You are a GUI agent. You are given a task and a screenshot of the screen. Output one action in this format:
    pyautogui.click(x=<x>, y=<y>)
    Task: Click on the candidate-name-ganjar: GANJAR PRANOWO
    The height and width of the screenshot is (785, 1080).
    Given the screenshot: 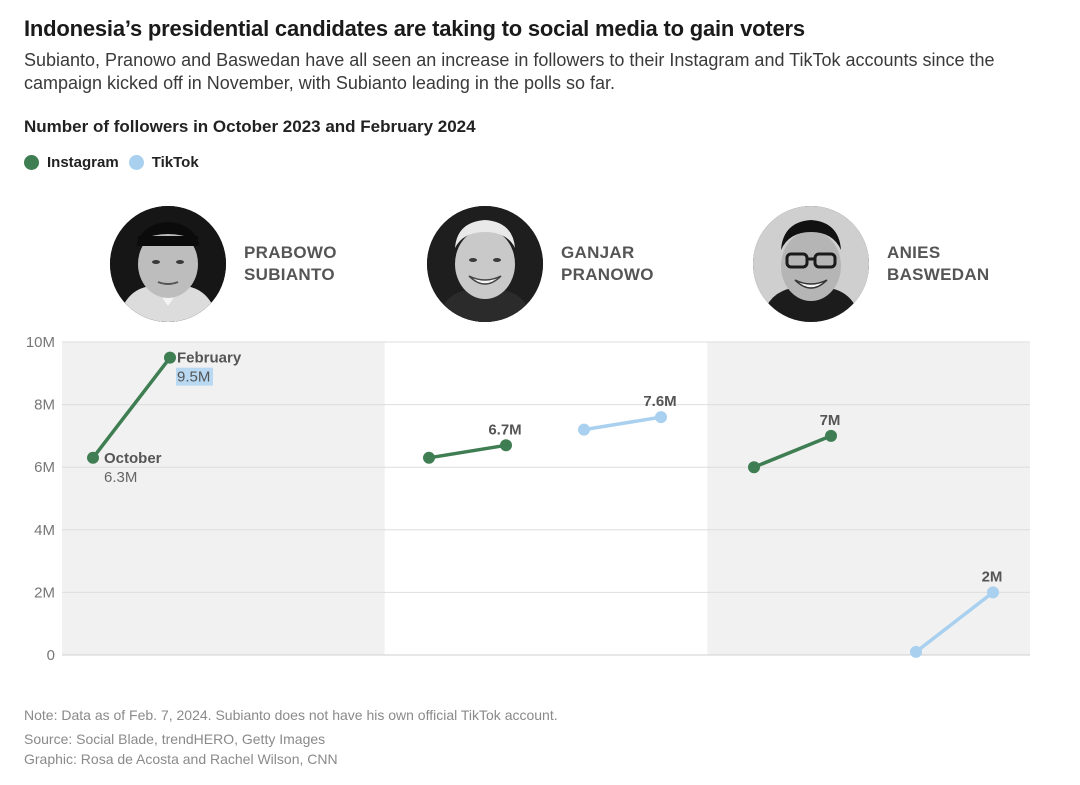 What is the action you would take?
    pyautogui.click(x=607, y=263)
    